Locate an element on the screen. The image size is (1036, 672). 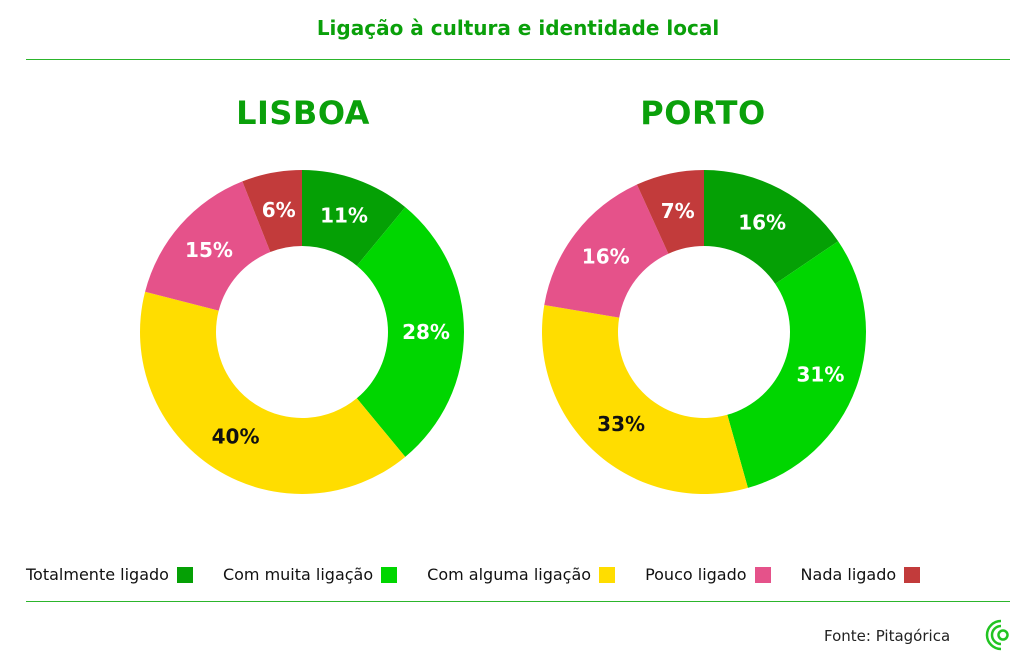
porto-data-label-3: 16% is located at coordinates (606, 256).